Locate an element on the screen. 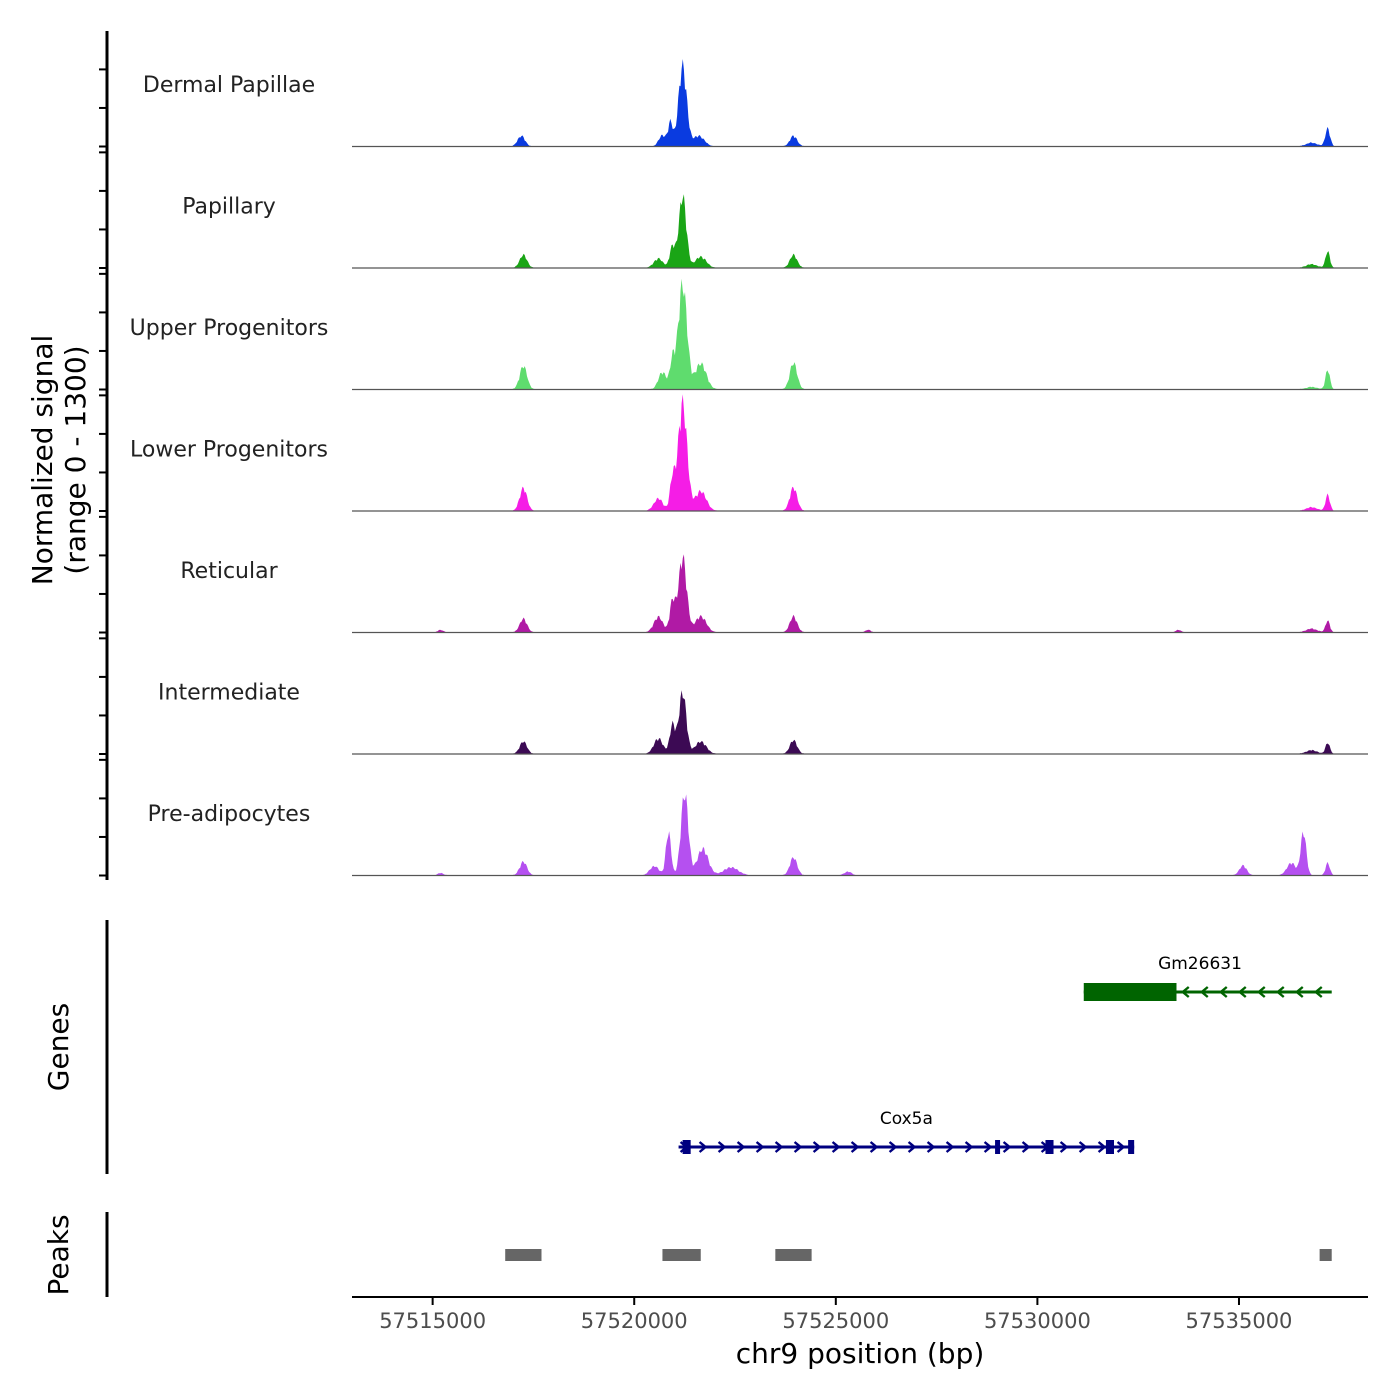 Image resolution: width=1400 pixels, height=1400 pixels. coverage-track: Upper Progenitors is located at coordinates (749, 334).